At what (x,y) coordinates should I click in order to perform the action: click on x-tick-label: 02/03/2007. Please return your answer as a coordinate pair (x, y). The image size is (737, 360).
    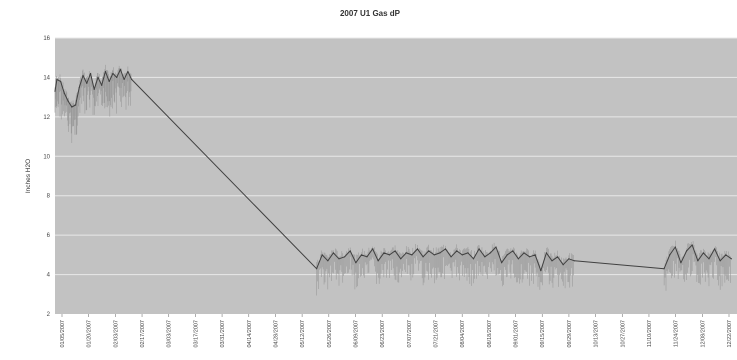
    Looking at the image, I should click on (116, 334).